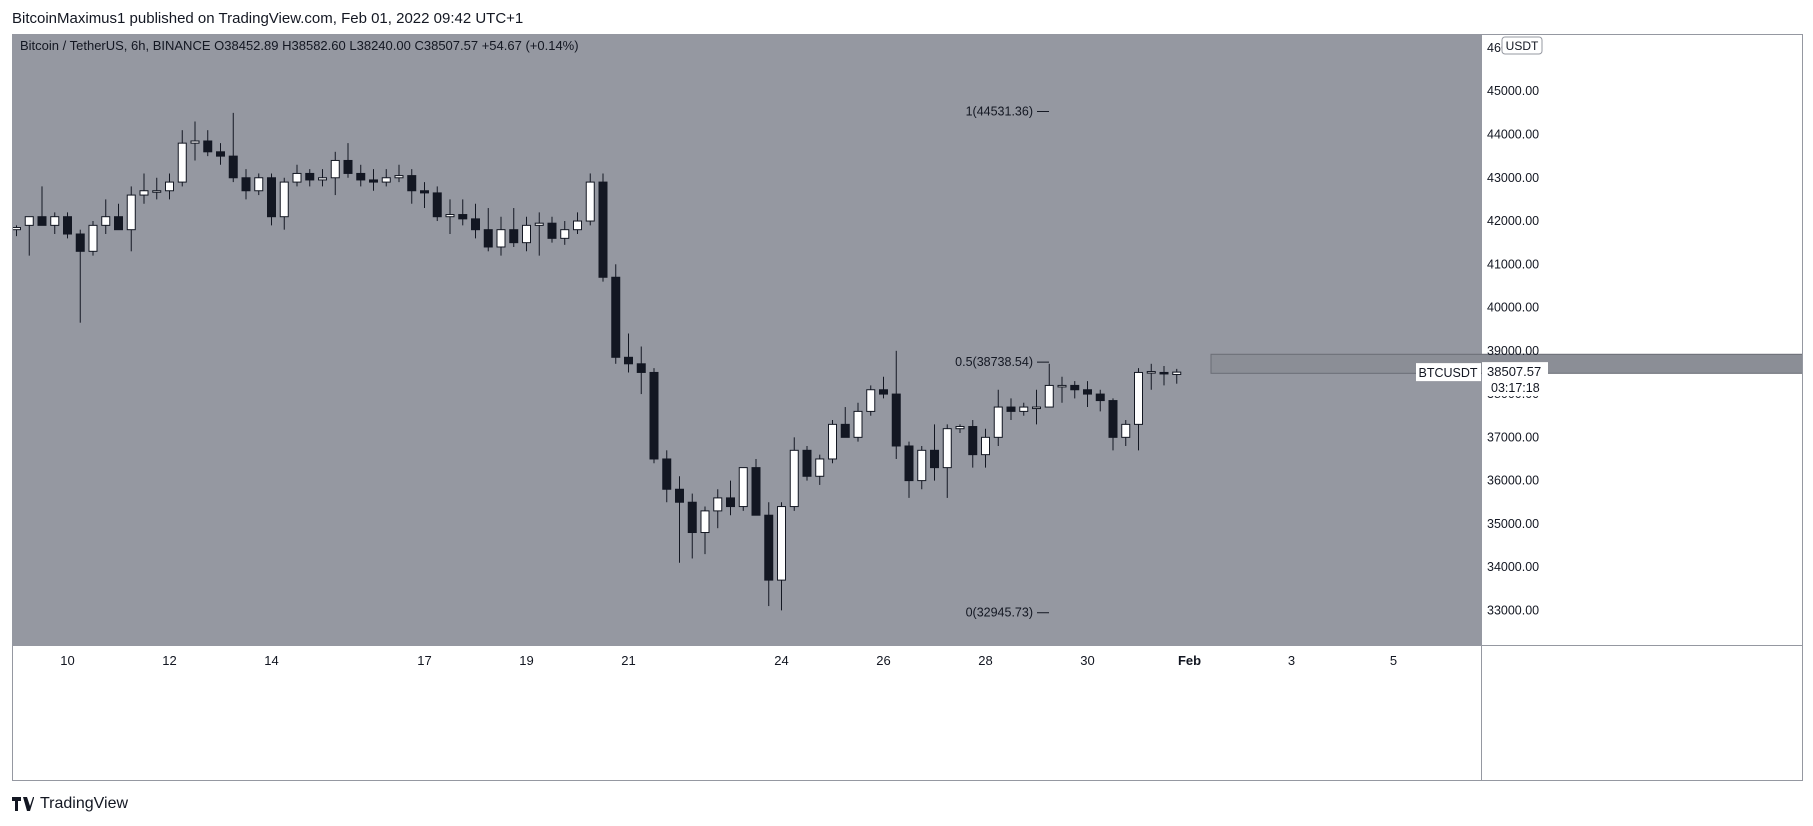  What do you see at coordinates (1007, 613) in the screenshot?
I see `fib-level: 0(32945.73)` at bounding box center [1007, 613].